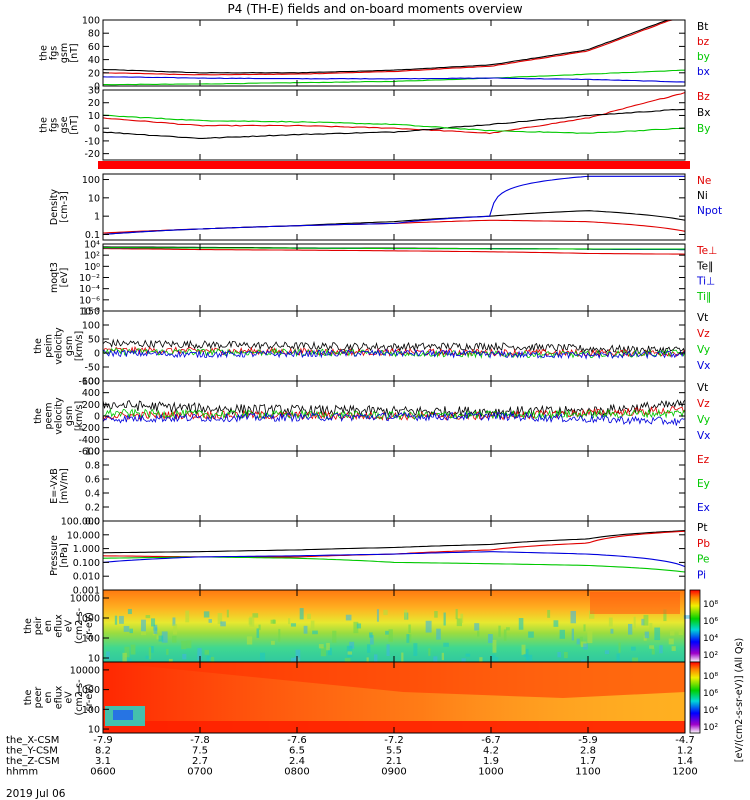 This screenshot has height=800, width=750. What do you see at coordinates (393, 772) in the screenshot?
I see `orbit-value: 0900` at bounding box center [393, 772].